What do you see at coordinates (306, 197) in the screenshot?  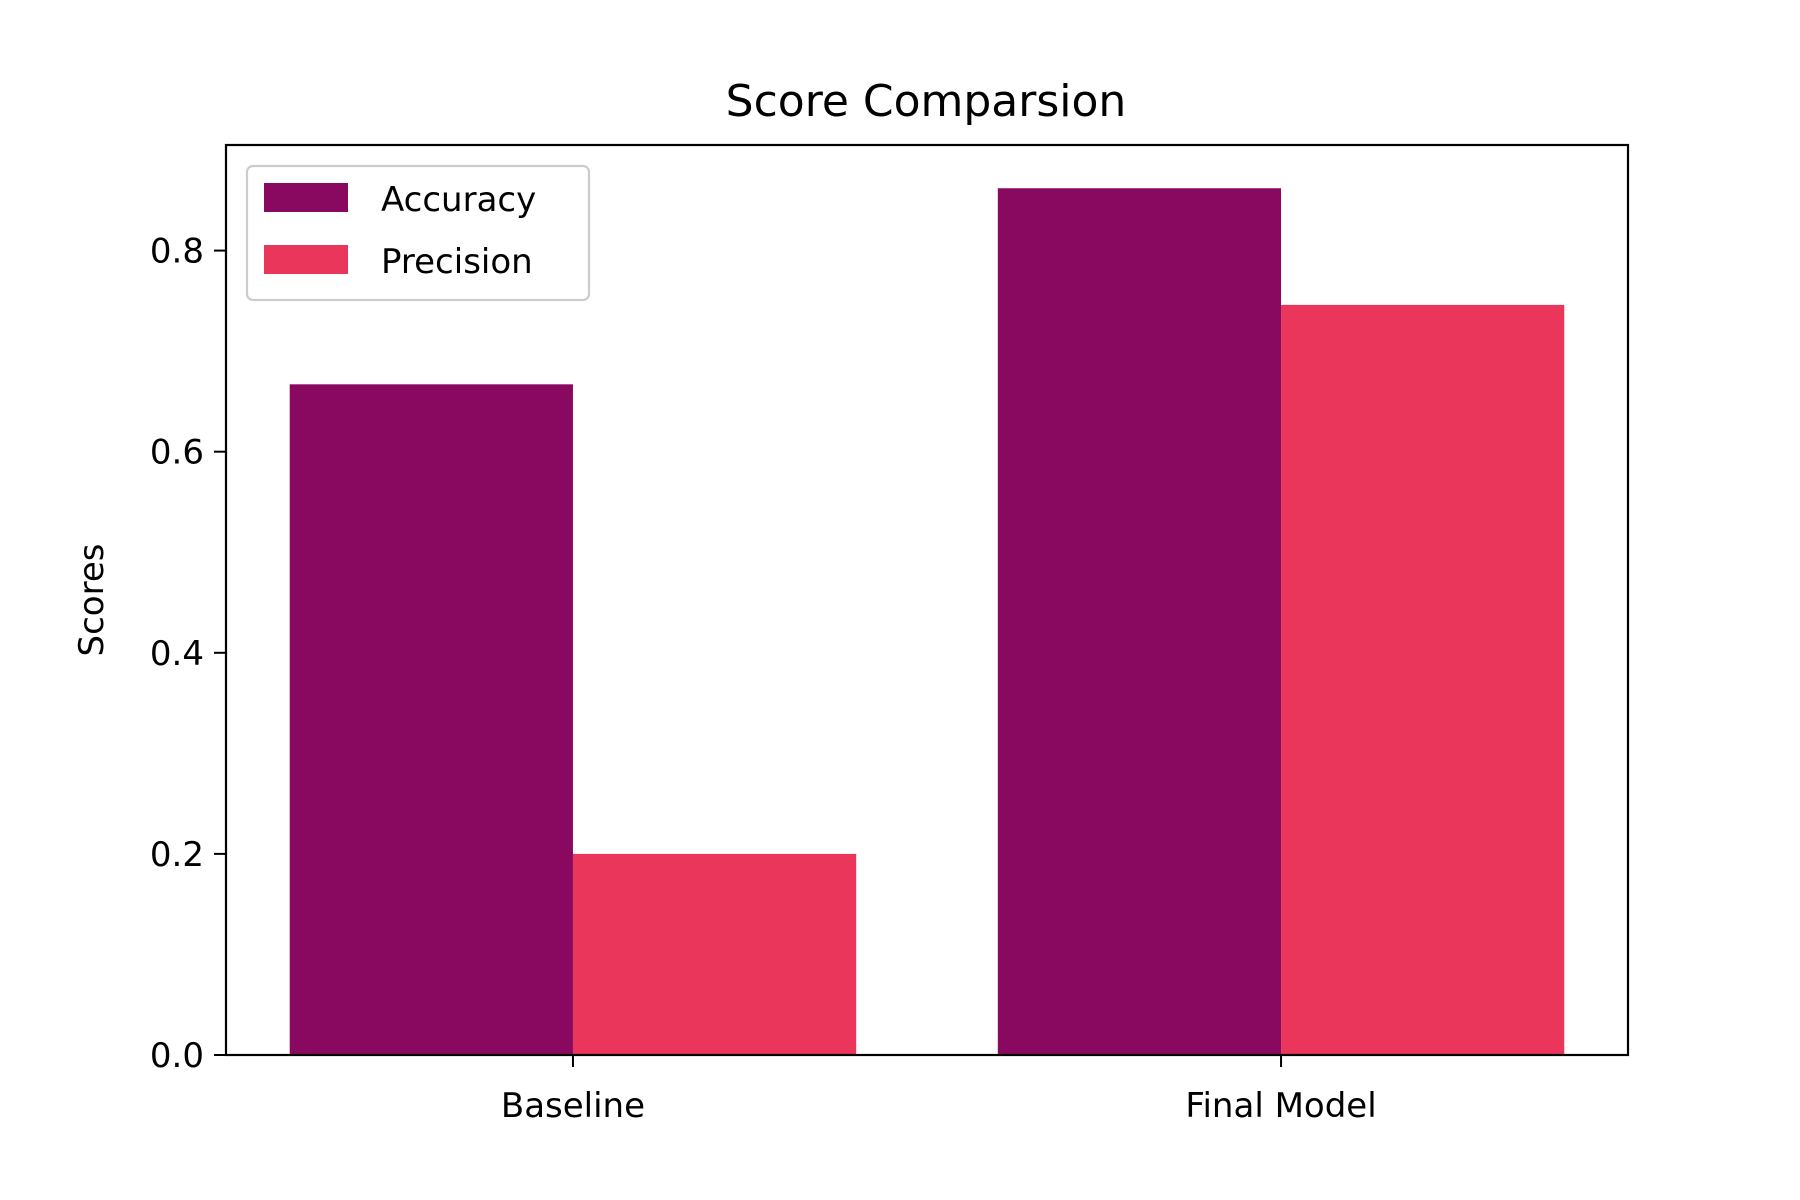 I see `legend-swatch-accuracy` at bounding box center [306, 197].